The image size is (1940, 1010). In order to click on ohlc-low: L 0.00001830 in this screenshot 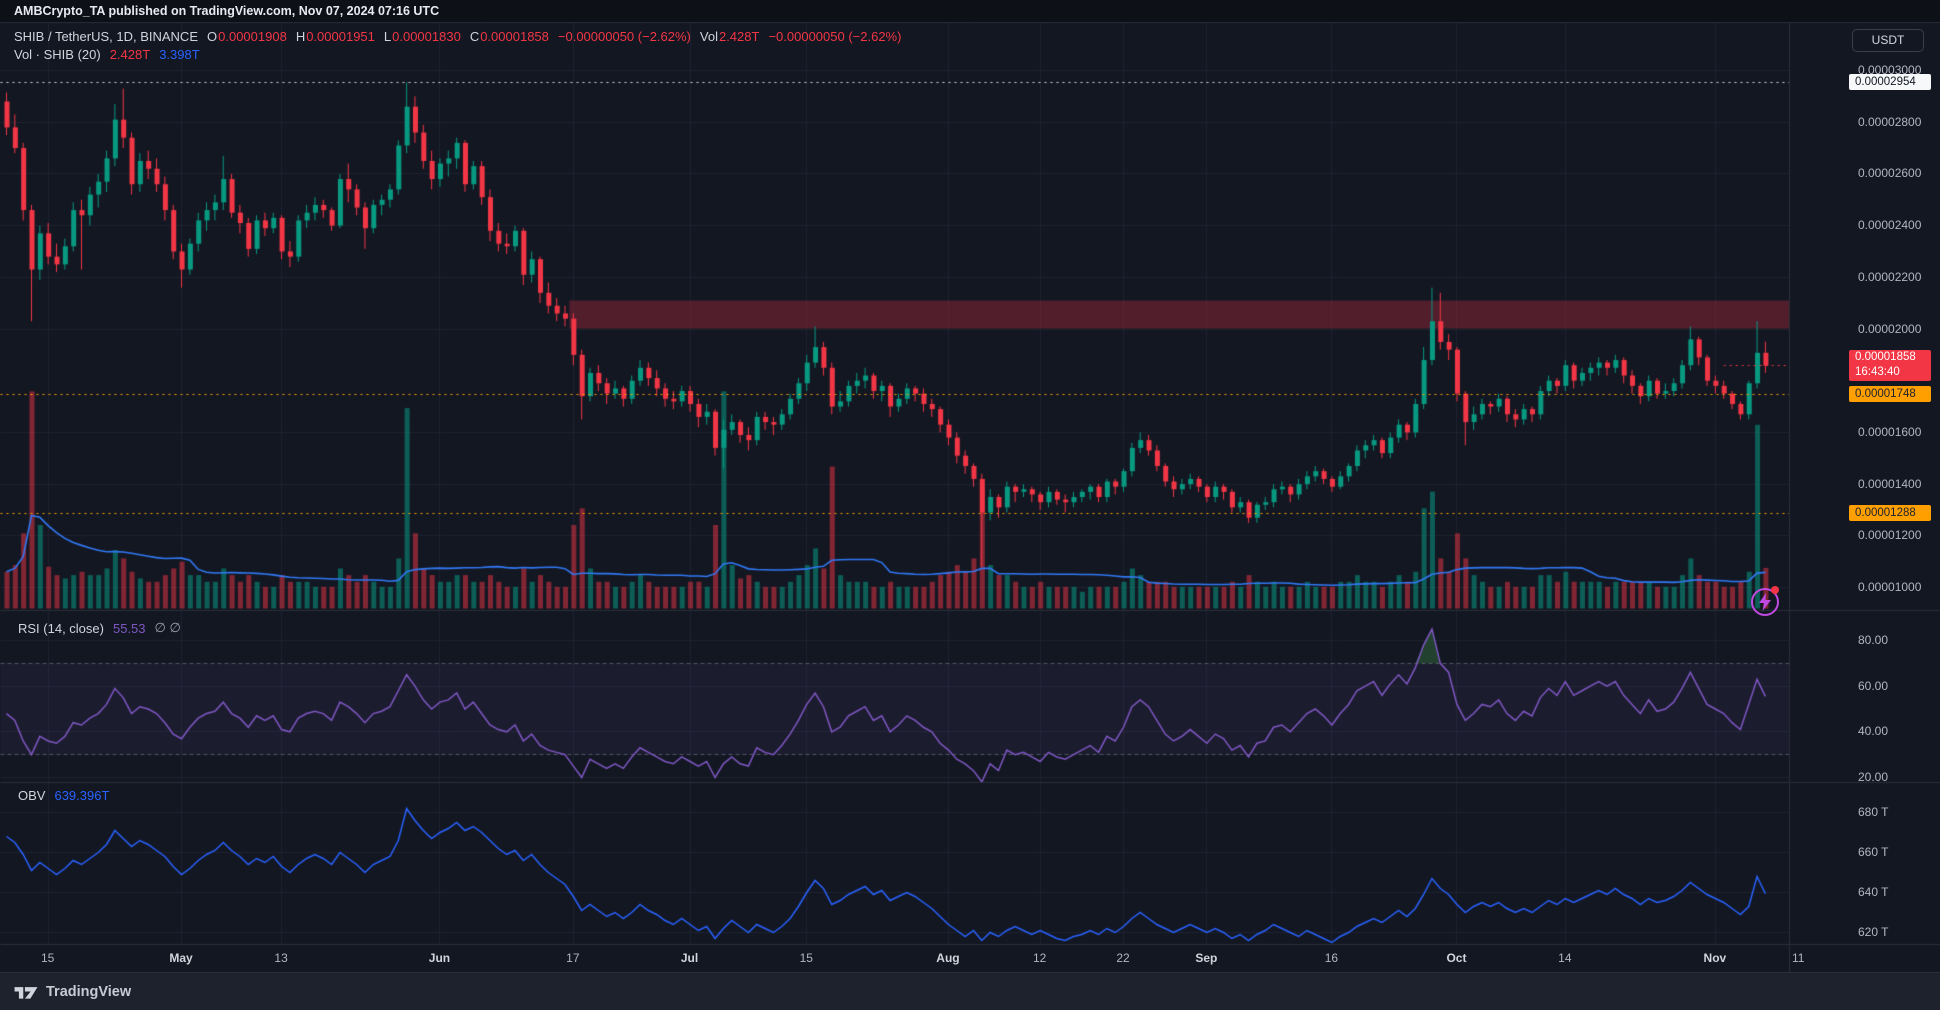, I will do `click(422, 36)`.